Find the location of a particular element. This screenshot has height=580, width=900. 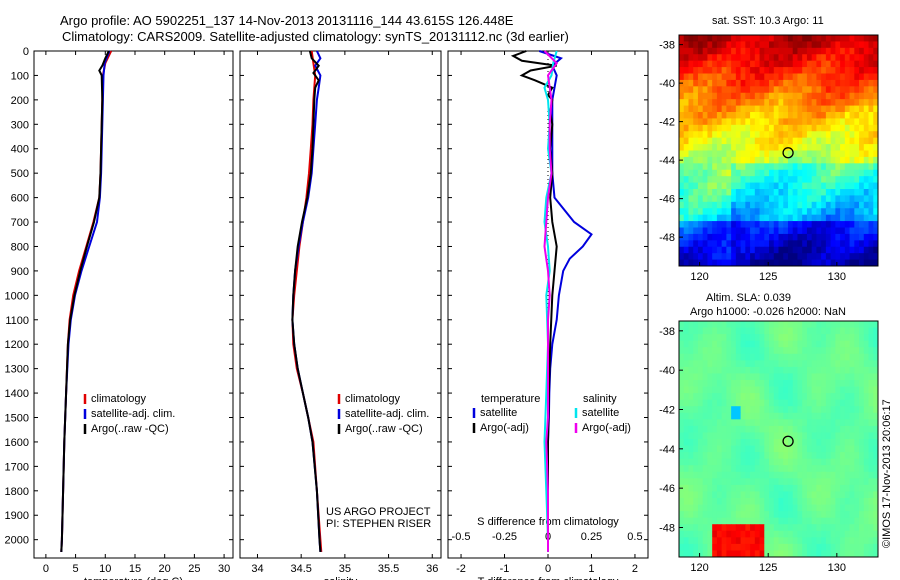

diff-salinity-satellite-line is located at coordinates (550, 301).